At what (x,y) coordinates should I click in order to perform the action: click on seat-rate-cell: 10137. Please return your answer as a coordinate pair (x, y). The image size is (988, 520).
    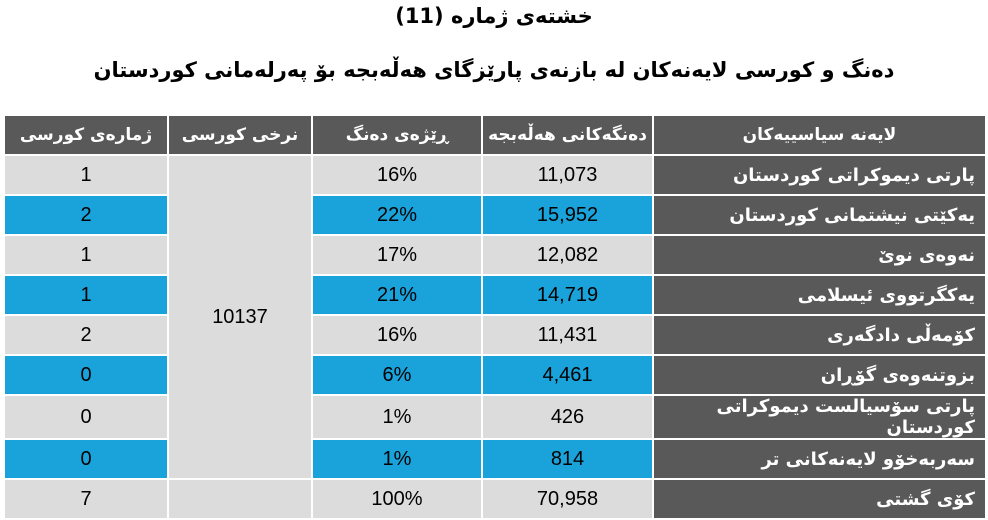
    Looking at the image, I should click on (240, 317).